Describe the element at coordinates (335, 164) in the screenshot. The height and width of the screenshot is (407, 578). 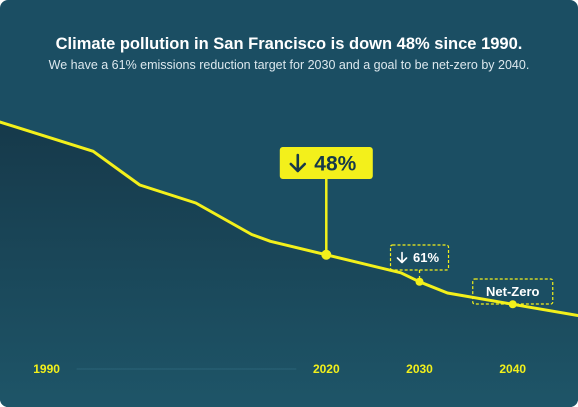
I see `badge-label: 48%` at that location.